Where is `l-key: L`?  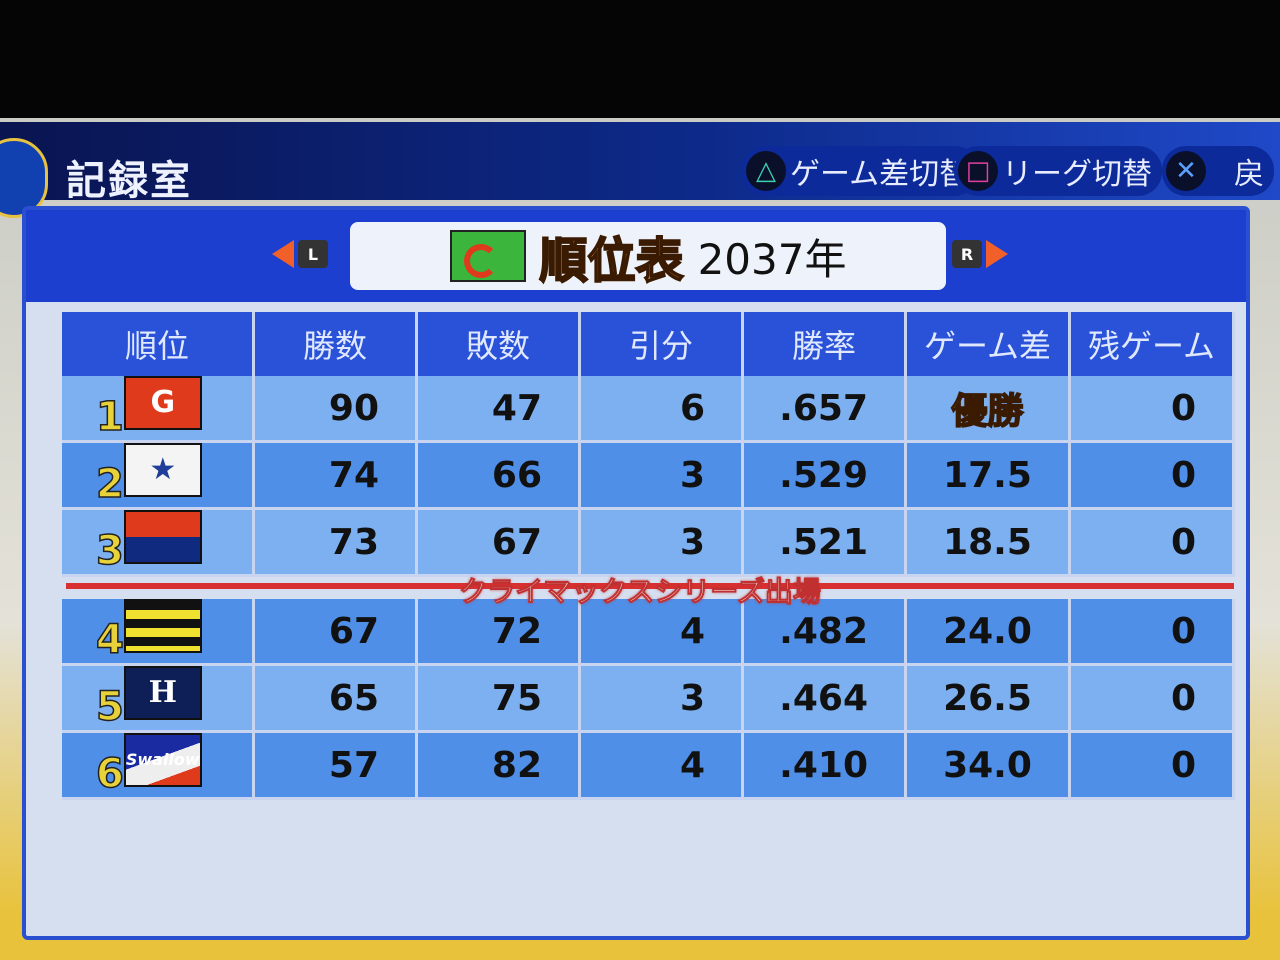 l-key: L is located at coordinates (313, 254).